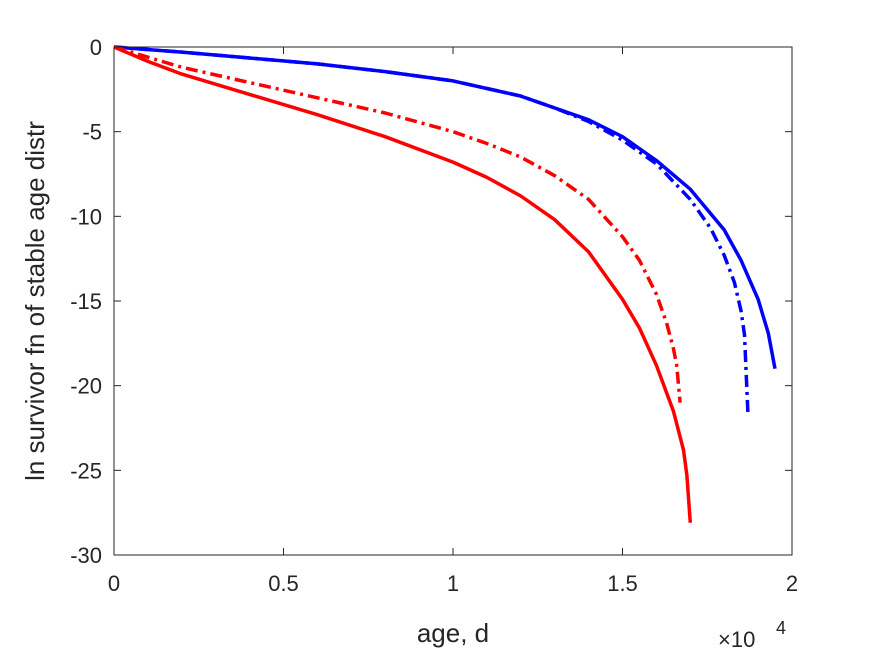 This screenshot has width=875, height=656. Describe the element at coordinates (283, 583) in the screenshot. I see `x-tick-label-1: 0.5` at that location.